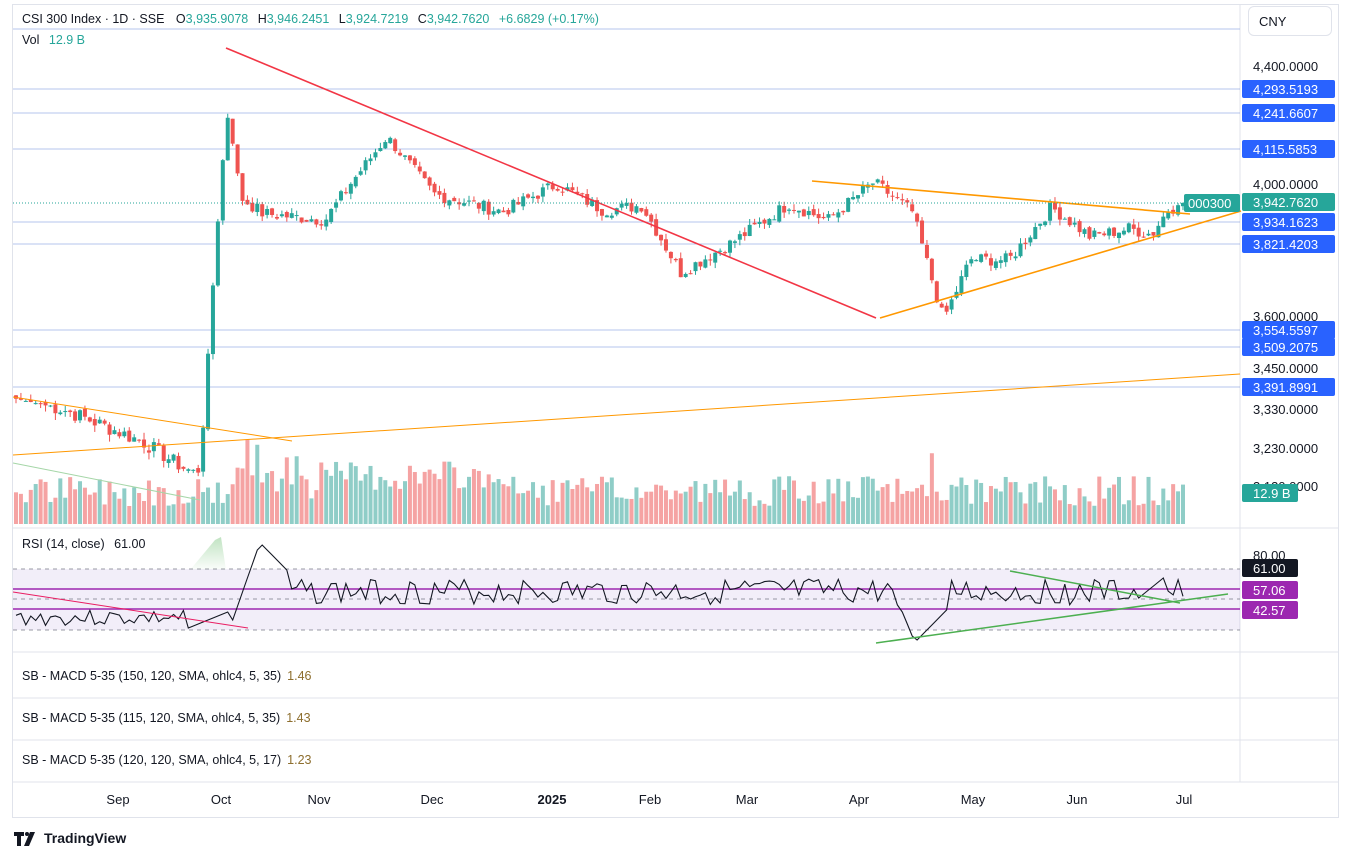  Describe the element at coordinates (599, 592) in the screenshot. I see `rsi-line` at that location.